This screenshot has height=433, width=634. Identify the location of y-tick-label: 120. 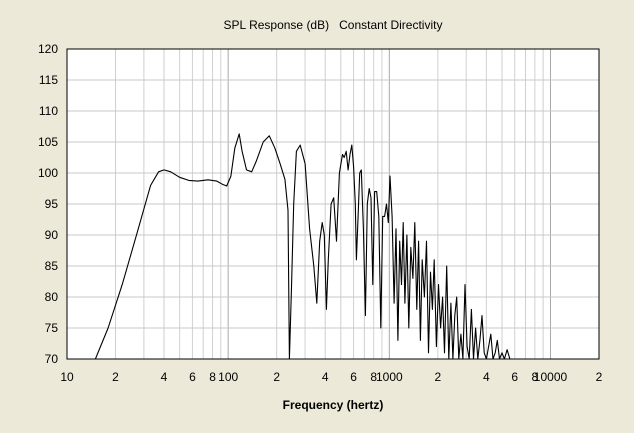
(48, 49).